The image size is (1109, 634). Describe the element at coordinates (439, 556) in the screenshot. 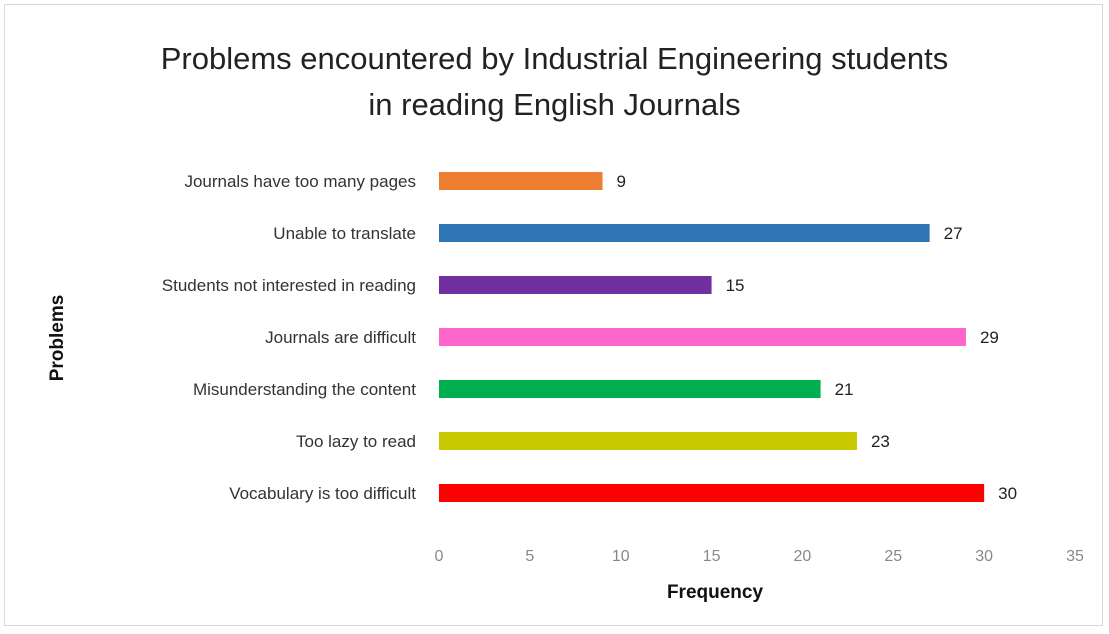

I see `x-tick-label-0: 0` at that location.